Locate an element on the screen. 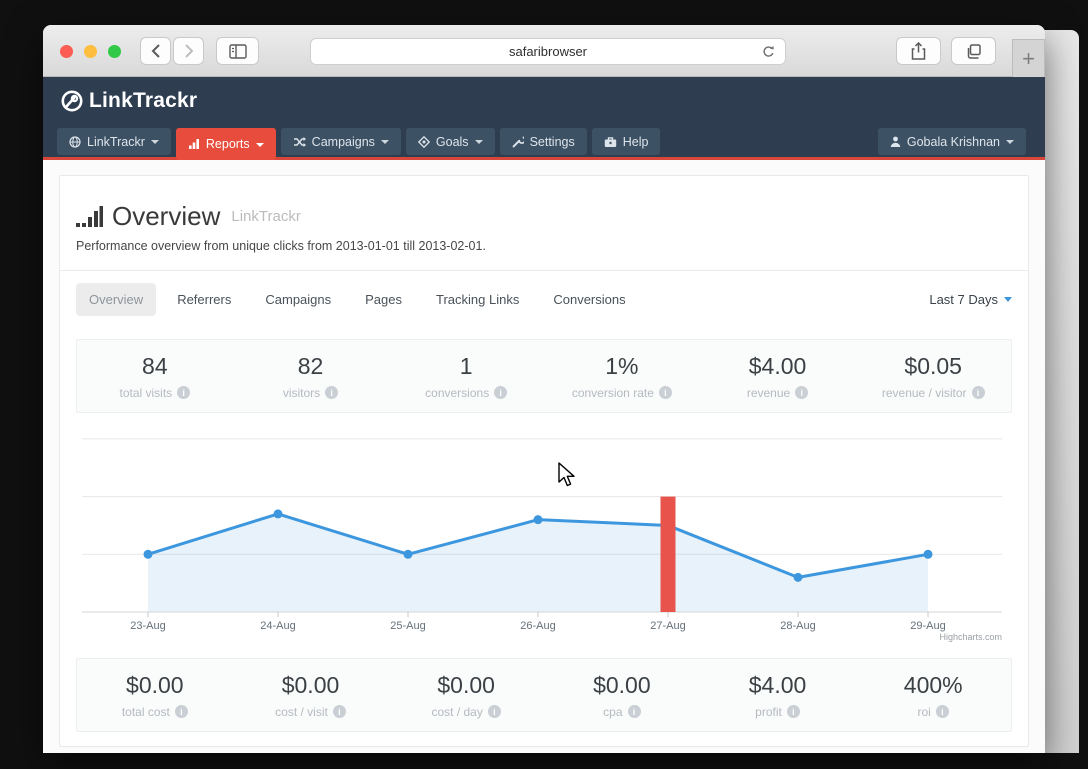 The image size is (1088, 769). nav-item-reports: Reports is located at coordinates (225, 144).